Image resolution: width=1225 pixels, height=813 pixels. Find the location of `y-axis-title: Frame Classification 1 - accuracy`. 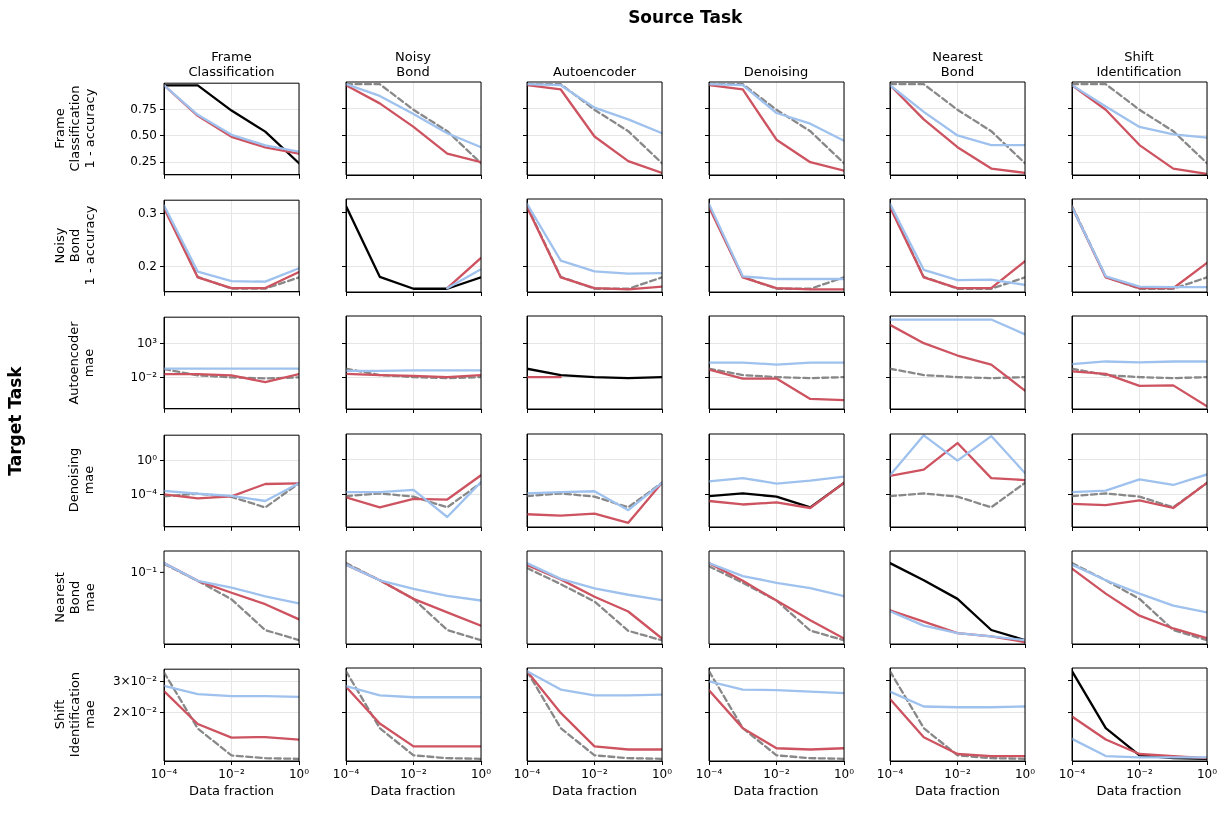

y-axis-title: Frame Classification 1 - accuracy is located at coordinates (73, 129).